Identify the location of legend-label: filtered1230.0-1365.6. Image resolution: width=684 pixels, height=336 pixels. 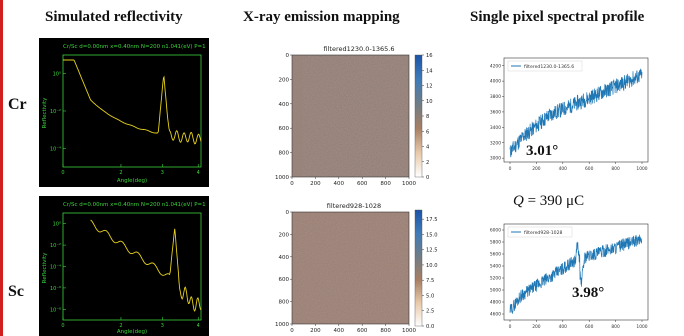
(549, 67).